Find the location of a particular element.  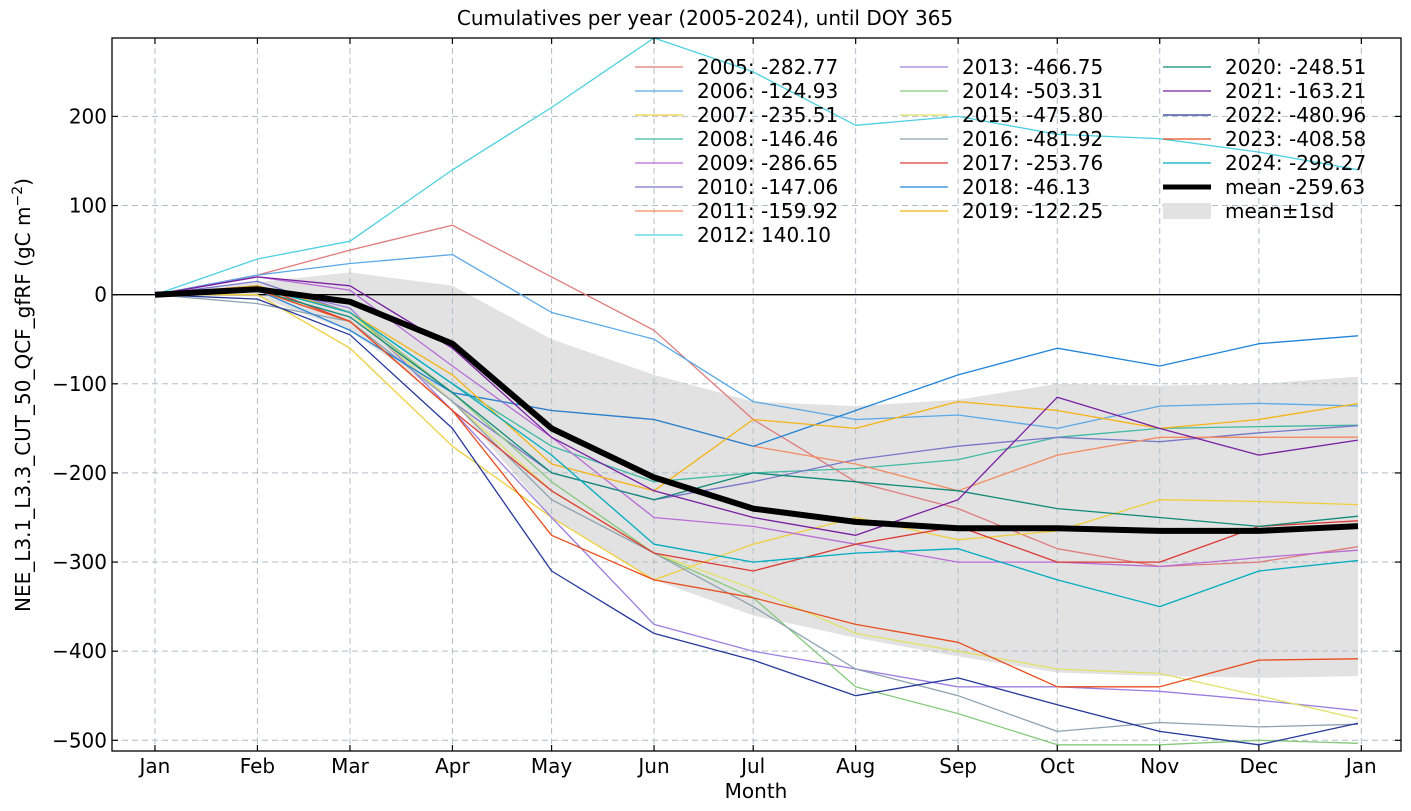

y-tick-label: −400 is located at coordinates (79, 651).